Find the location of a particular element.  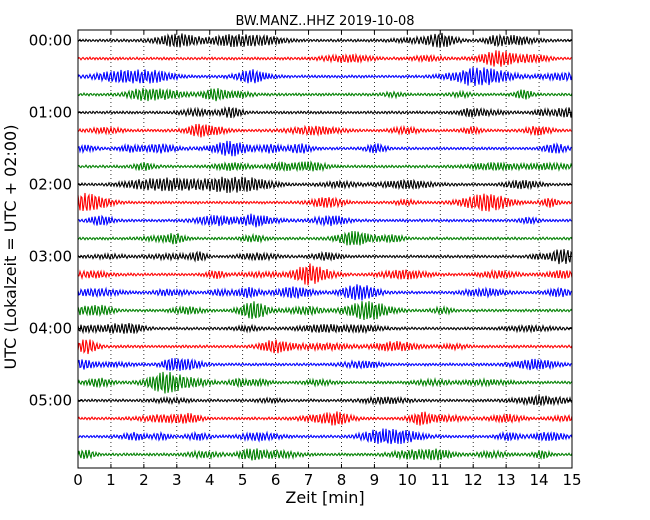

x-axis-label: Zeit [min] is located at coordinates (324, 497).